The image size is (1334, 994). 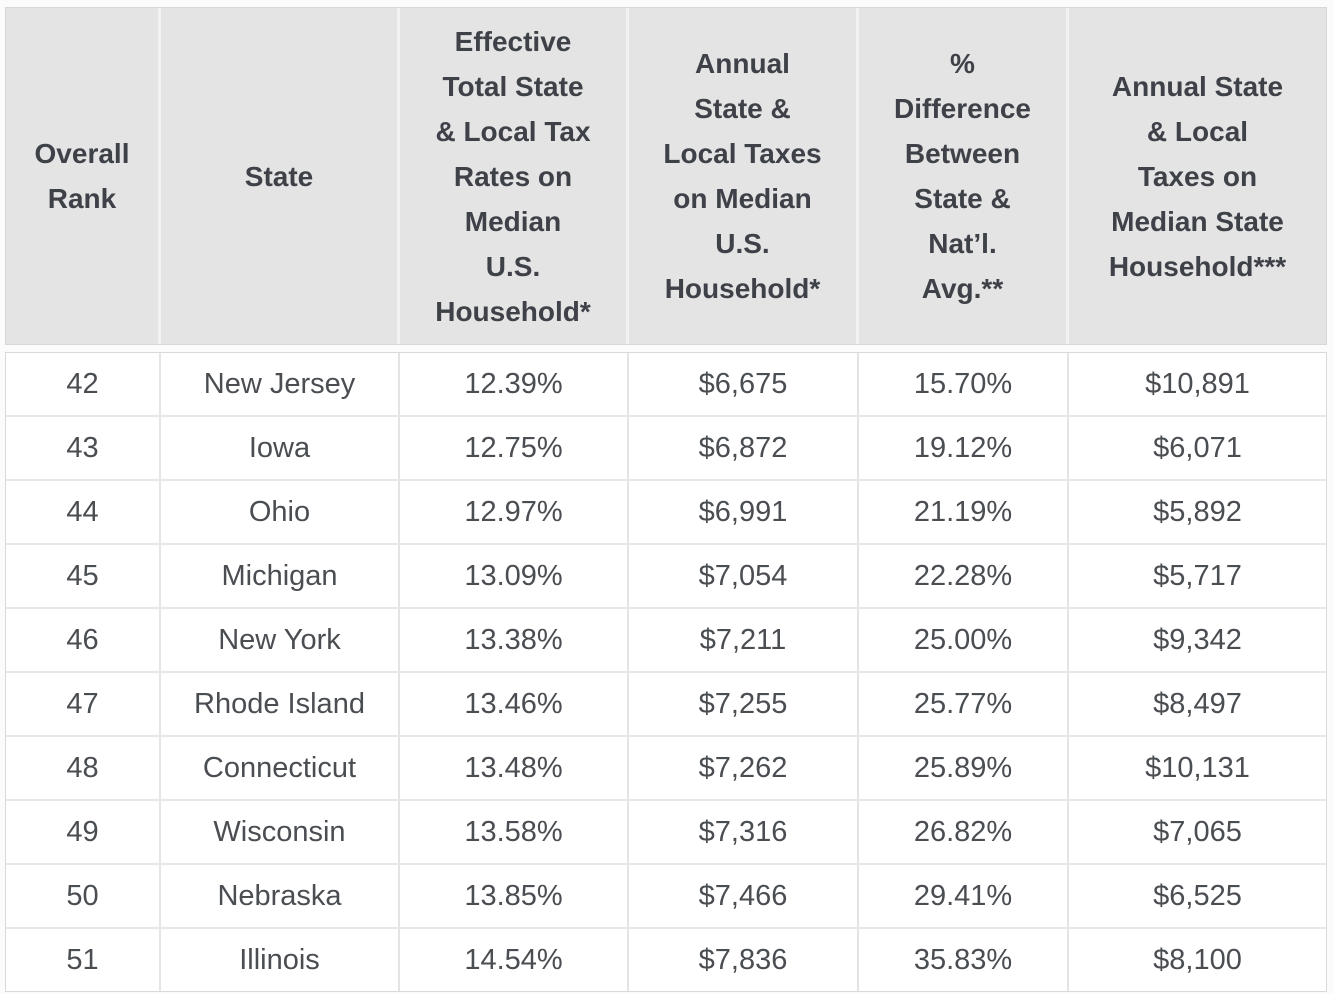 I want to click on cell-pct-difference: 25.77%, so click(x=964, y=704).